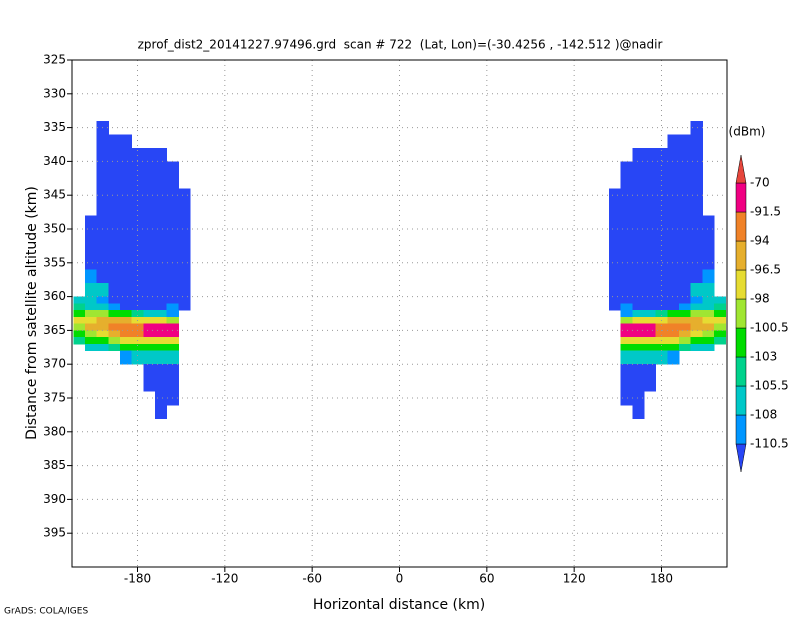 The width and height of the screenshot is (800, 618). Describe the element at coordinates (54, 195) in the screenshot. I see `y-tick-label: 345` at that location.